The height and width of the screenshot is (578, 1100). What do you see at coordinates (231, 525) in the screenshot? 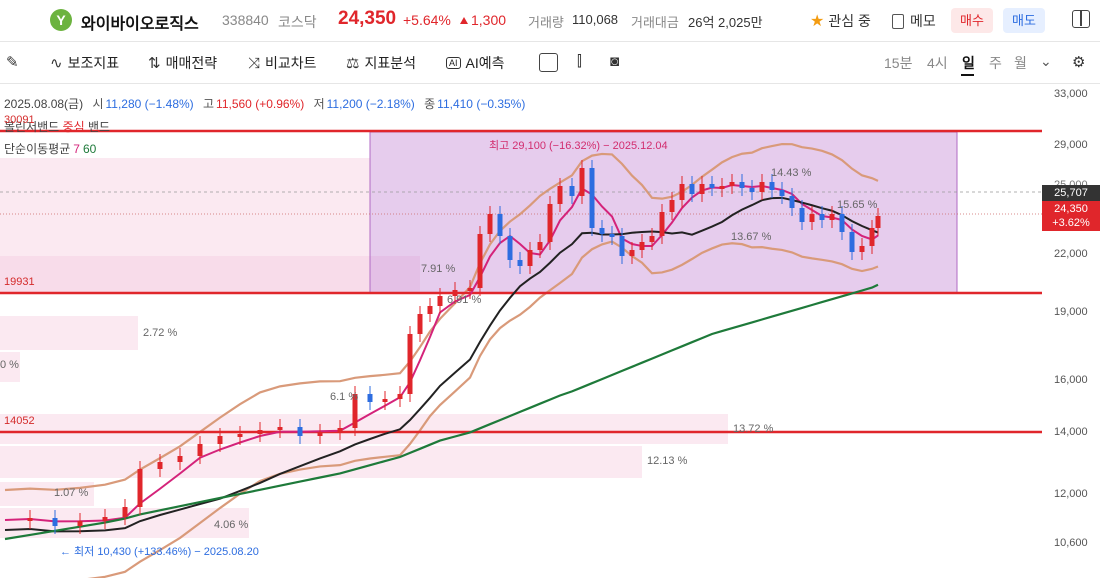
I see `pct-label: 4.06 %` at bounding box center [231, 525].